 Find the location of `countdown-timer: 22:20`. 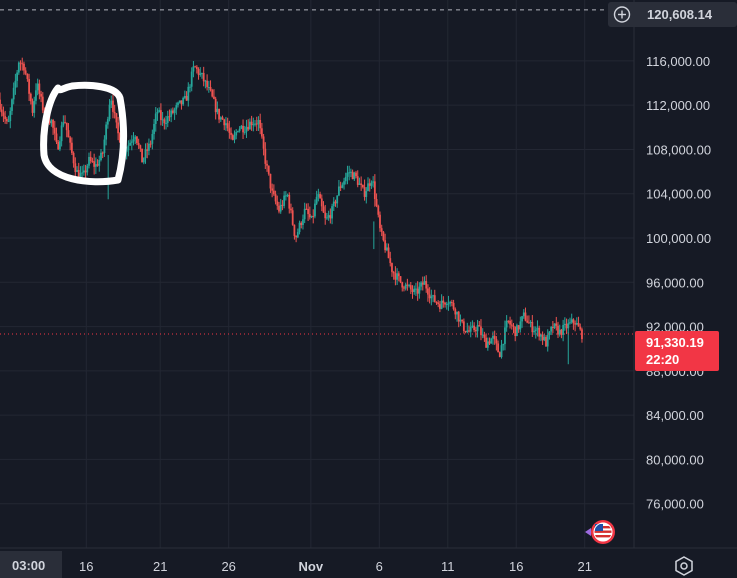

countdown-timer: 22:20 is located at coordinates (662, 359).